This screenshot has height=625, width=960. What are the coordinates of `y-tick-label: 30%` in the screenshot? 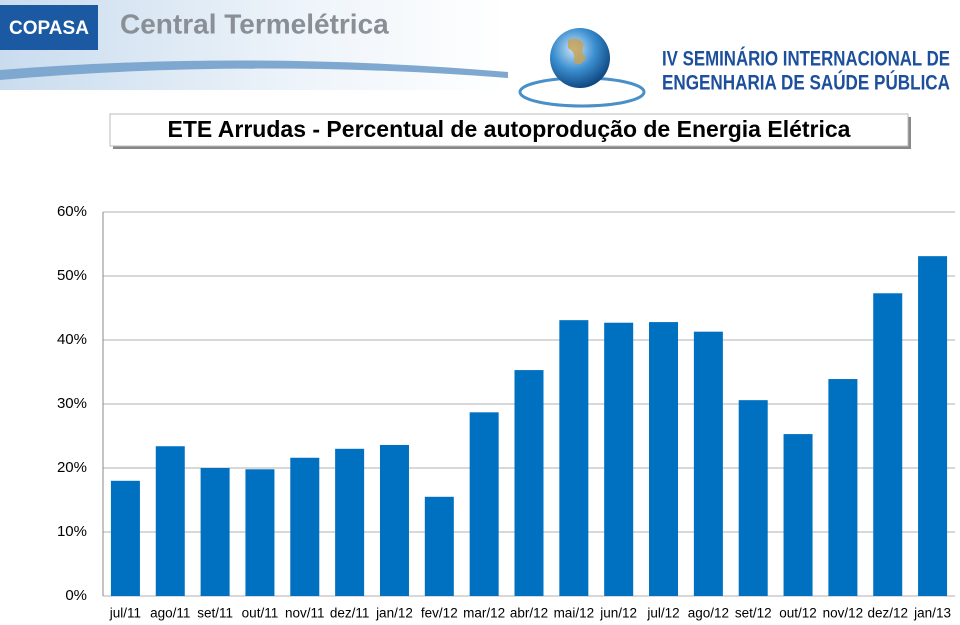 It's located at (72, 403).